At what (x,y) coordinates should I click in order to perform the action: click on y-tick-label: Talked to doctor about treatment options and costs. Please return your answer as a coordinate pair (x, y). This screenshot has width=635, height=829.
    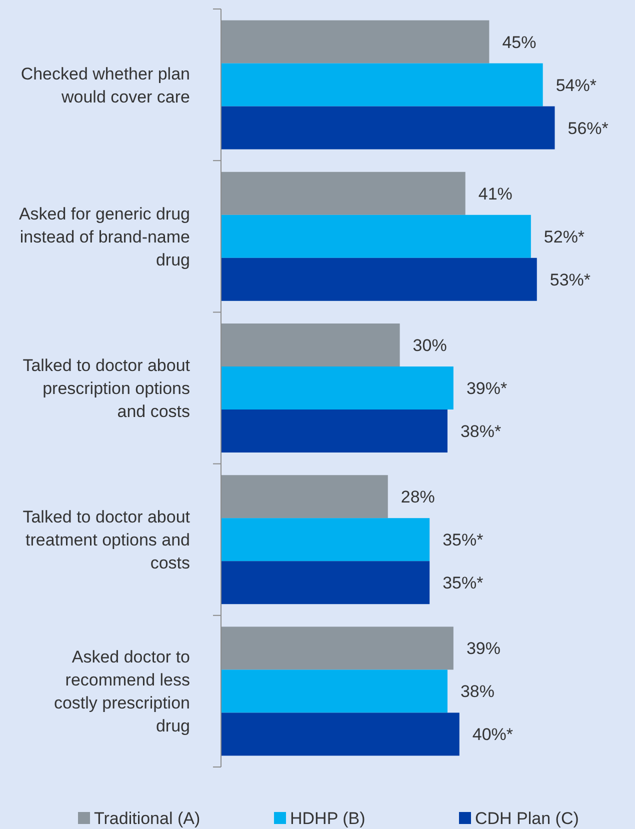
    Looking at the image, I should click on (106, 540).